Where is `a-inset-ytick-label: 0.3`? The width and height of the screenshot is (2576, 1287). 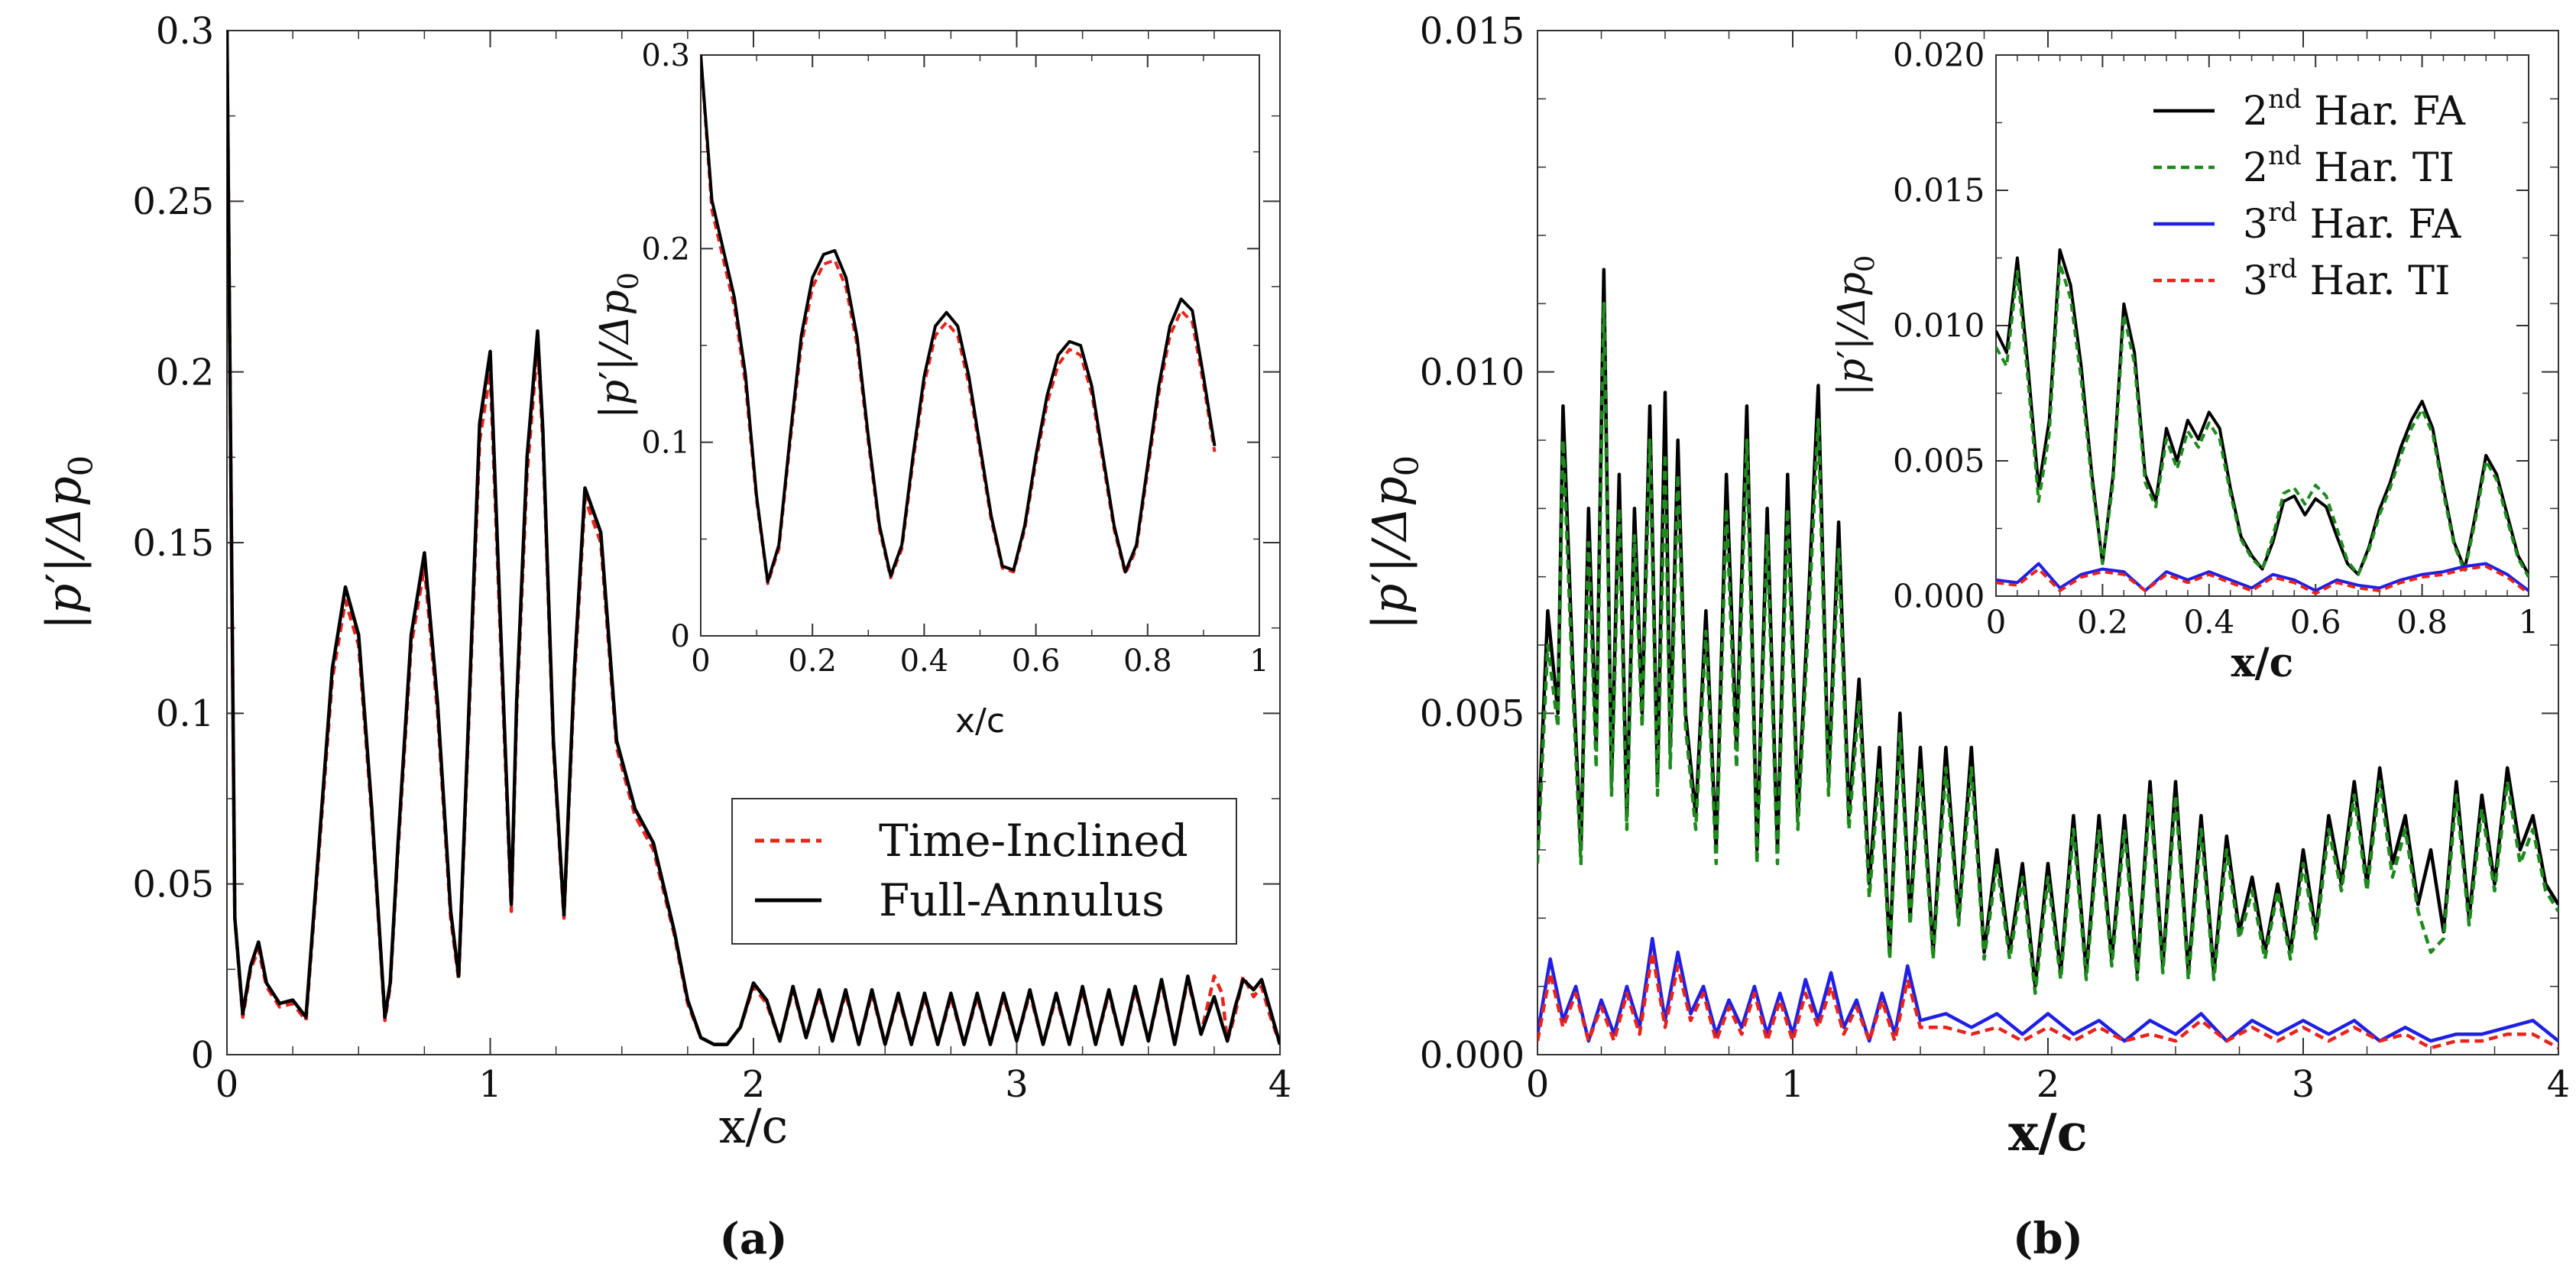 a-inset-ytick-label: 0.3 is located at coordinates (665, 56).